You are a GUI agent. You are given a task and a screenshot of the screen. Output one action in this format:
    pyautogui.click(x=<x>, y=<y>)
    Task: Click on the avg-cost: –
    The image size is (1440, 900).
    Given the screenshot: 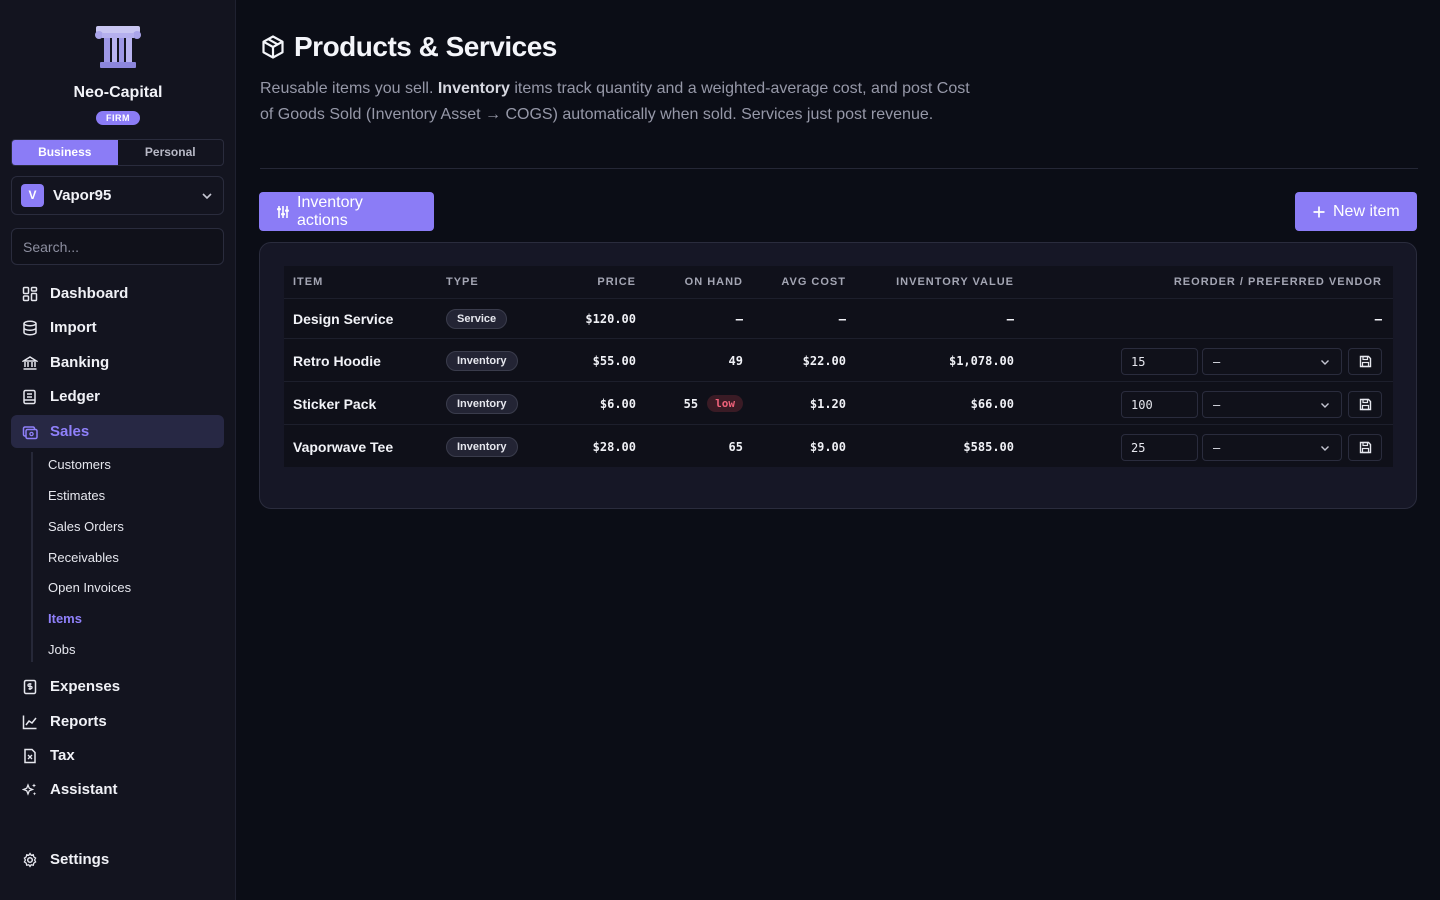 What is the action you would take?
    pyautogui.click(x=842, y=319)
    